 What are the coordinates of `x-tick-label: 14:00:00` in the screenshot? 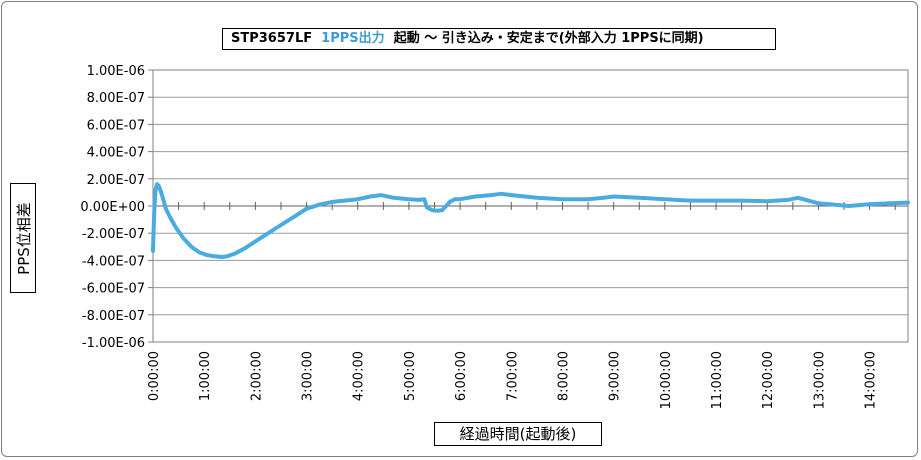 It's located at (871, 380).